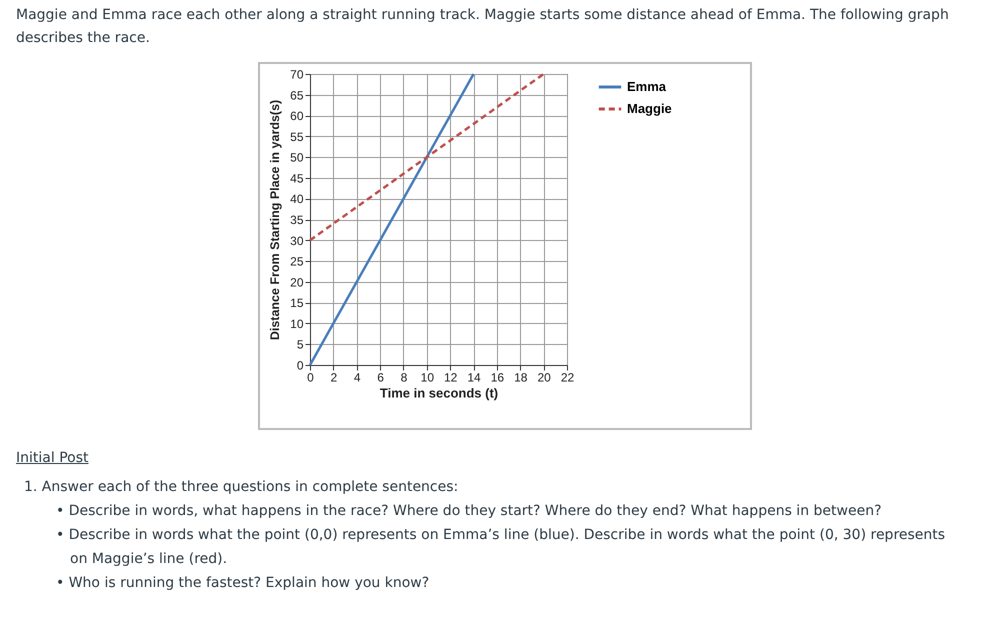 The height and width of the screenshot is (619, 981). Describe the element at coordinates (297, 157) in the screenshot. I see `y-tick-label: 50` at that location.